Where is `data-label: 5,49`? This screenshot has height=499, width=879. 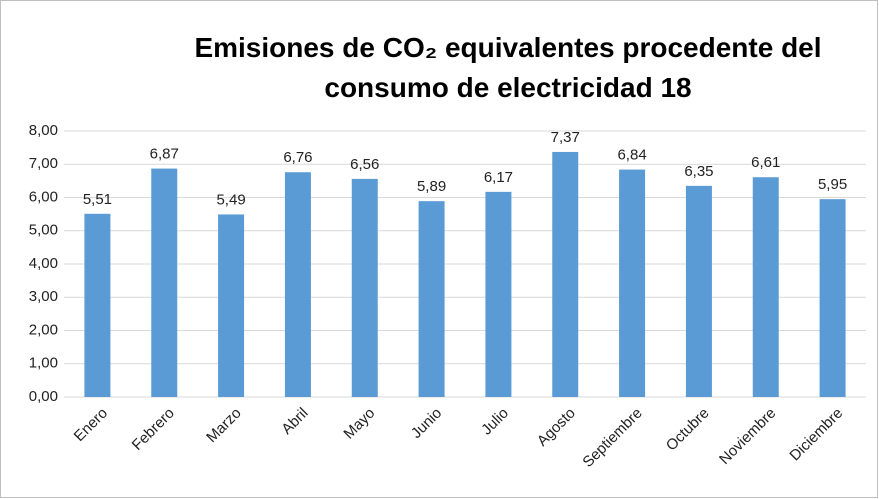 data-label: 5,49 is located at coordinates (230, 199).